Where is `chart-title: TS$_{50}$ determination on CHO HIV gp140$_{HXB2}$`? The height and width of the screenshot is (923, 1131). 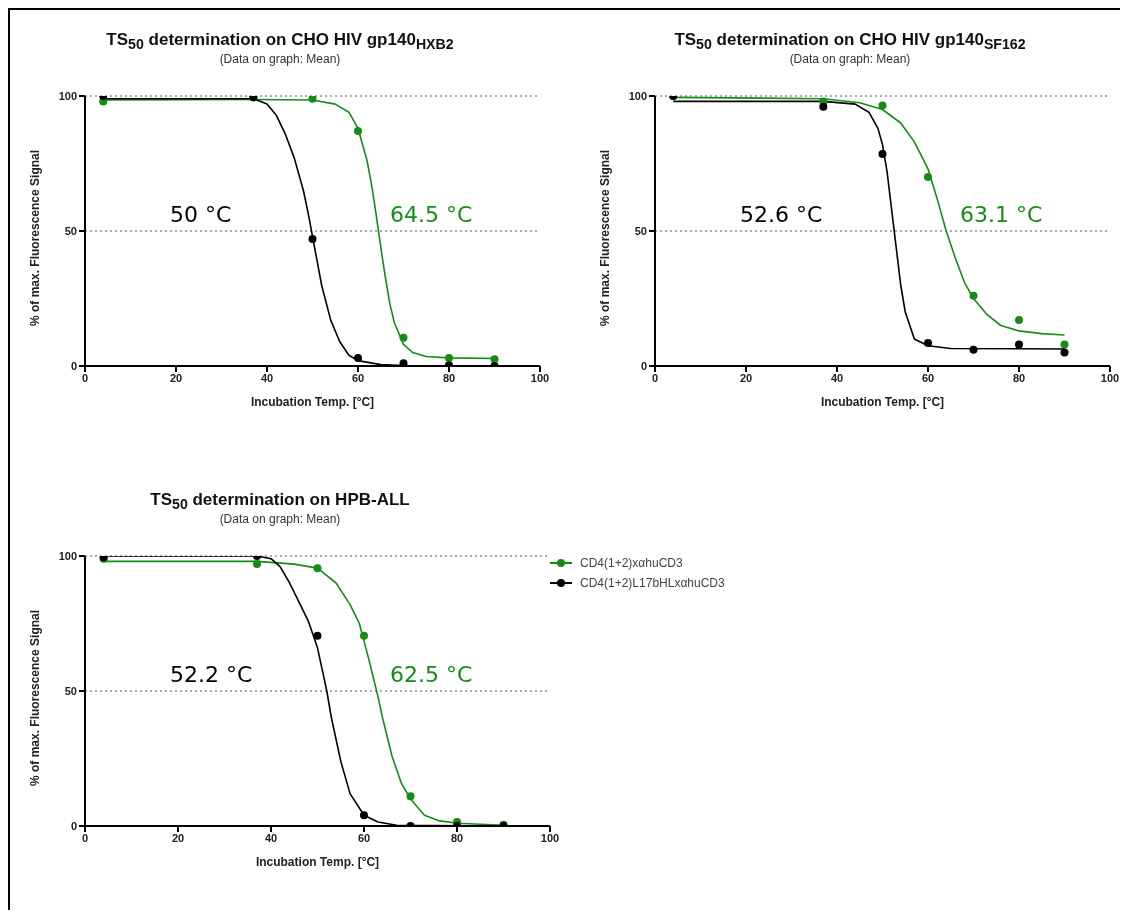 chart-title: TS$_{50}$ determination on CHO HIV gp140$_{HXB2}$ is located at coordinates (280, 41).